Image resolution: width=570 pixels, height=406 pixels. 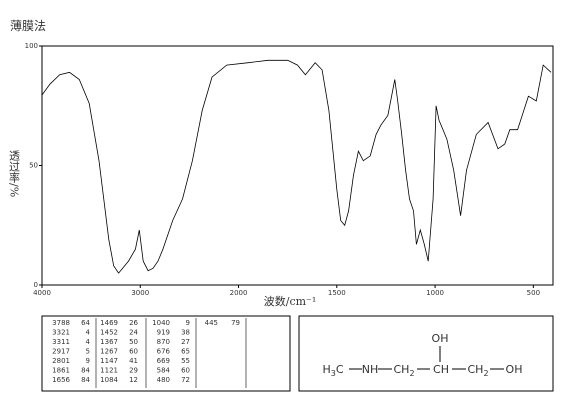 What do you see at coordinates (133, 380) in the screenshot?
I see `peak-transmittance: 12` at bounding box center [133, 380].